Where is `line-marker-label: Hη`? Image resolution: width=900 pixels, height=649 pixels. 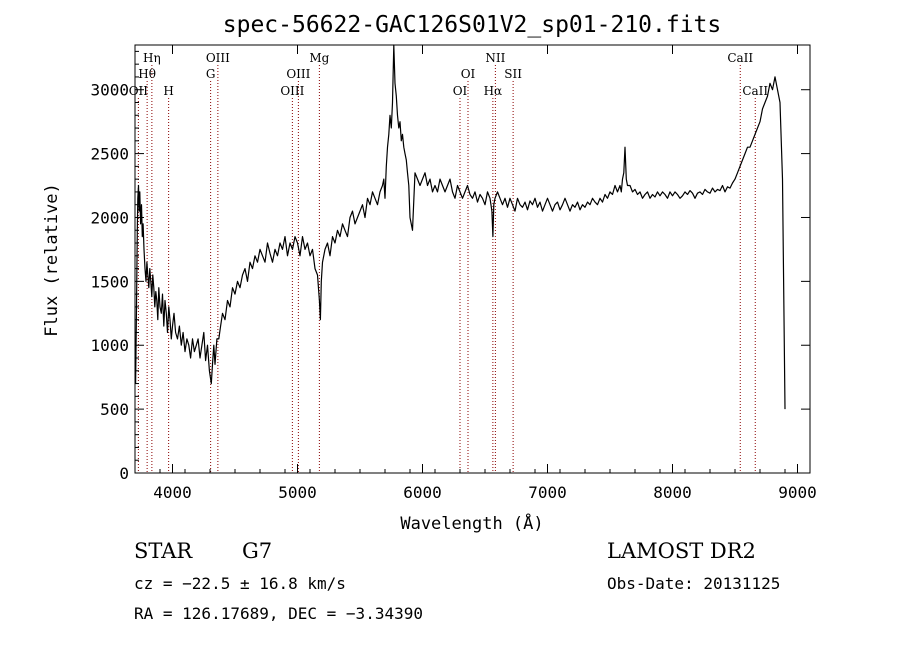 line-marker-label: Hη is located at coordinates (152, 58).